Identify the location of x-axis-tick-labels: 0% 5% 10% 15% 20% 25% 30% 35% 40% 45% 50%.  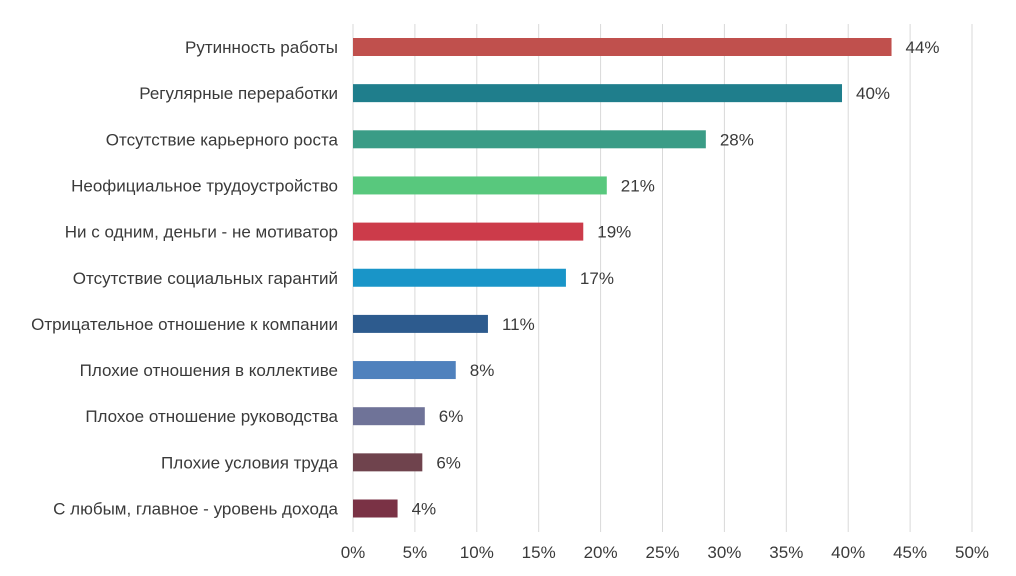
(665, 552).